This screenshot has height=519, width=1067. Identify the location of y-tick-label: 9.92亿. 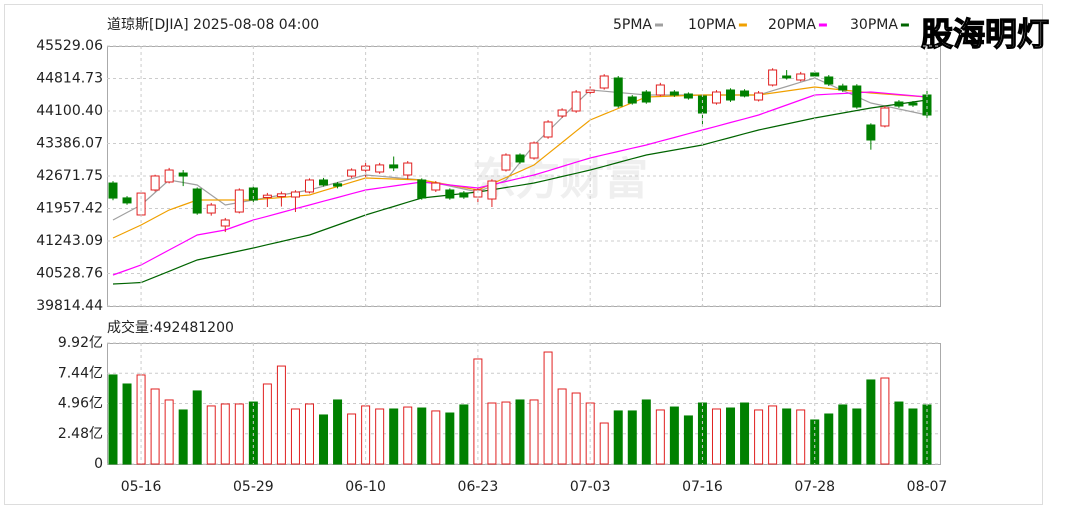
(80, 343).